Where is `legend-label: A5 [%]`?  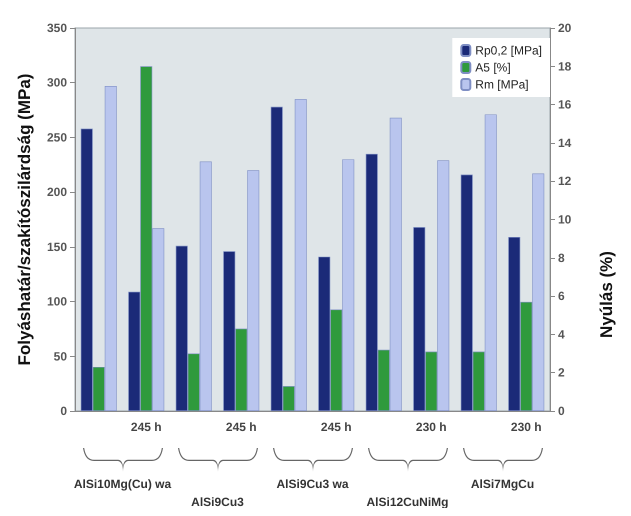
legend-label: A5 [%] is located at coordinates (493, 67).